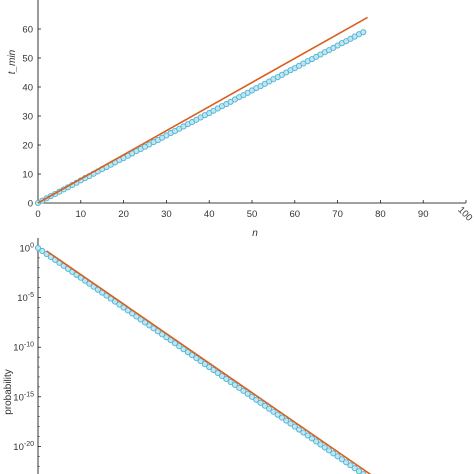 The height and width of the screenshot is (474, 474). I want to click on top-x-tick-label: 40, so click(209, 214).